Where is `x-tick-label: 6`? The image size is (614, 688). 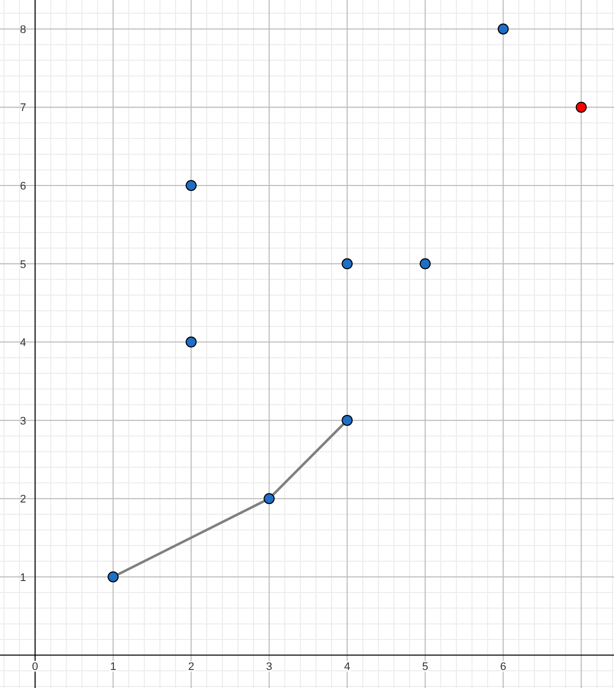
x-tick-label: 6 is located at coordinates (503, 667).